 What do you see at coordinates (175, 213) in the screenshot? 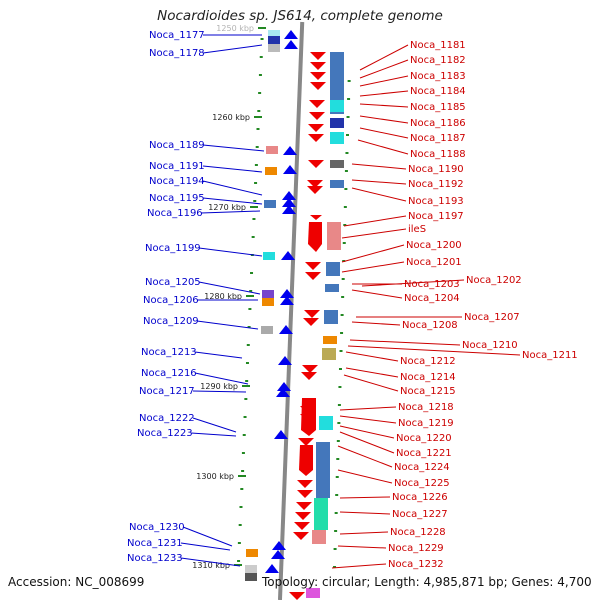
I see `left-gene-label: Noca_1196` at bounding box center [175, 213].